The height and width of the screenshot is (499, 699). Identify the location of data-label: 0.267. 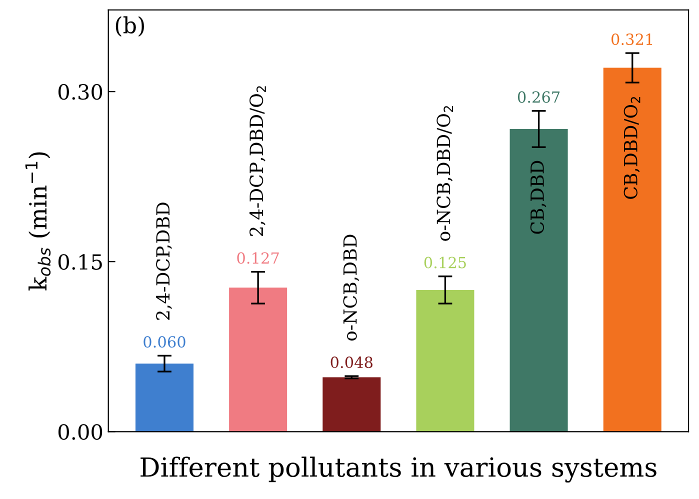
(539, 97).